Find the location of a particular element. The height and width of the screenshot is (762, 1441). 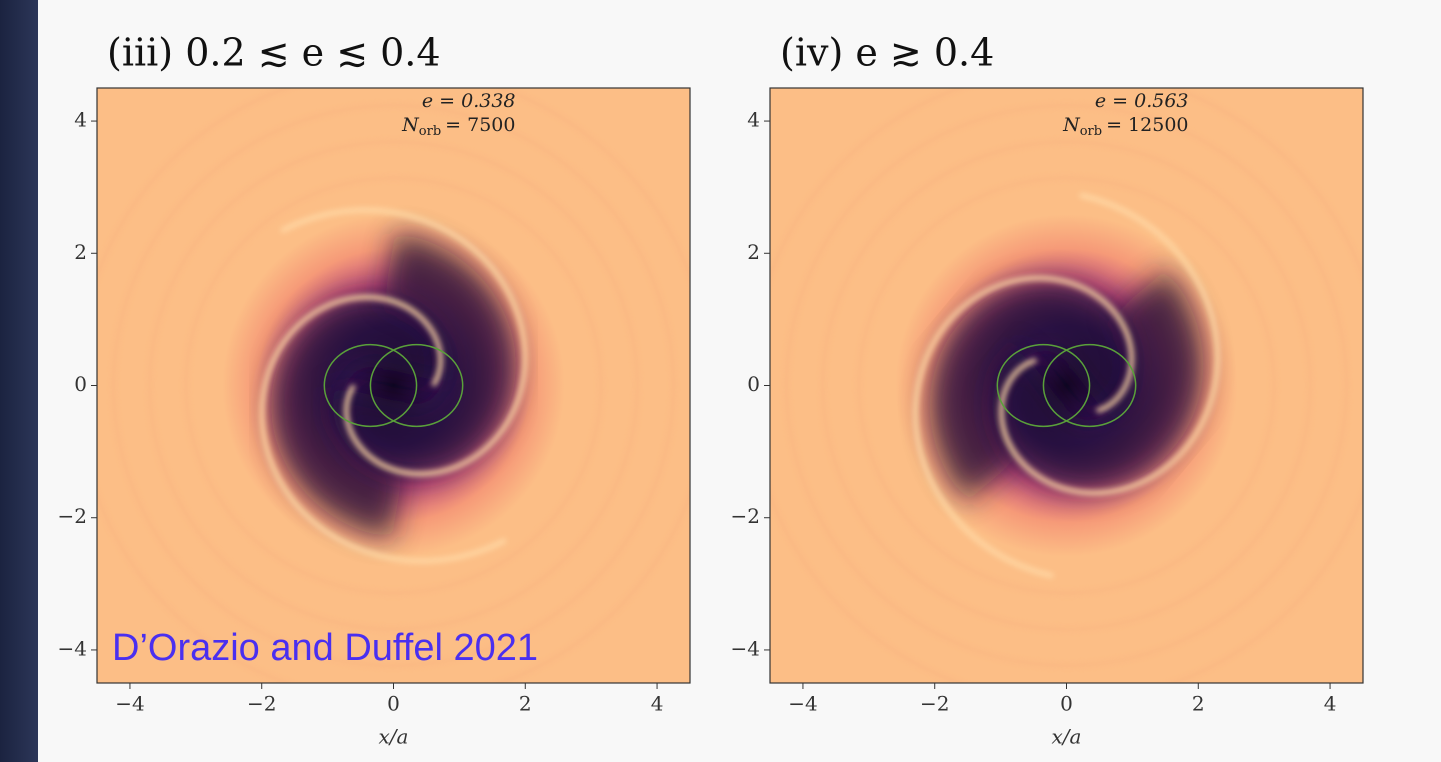

panel-title: (iv) e ≳ 0.4 is located at coordinates (887, 53).